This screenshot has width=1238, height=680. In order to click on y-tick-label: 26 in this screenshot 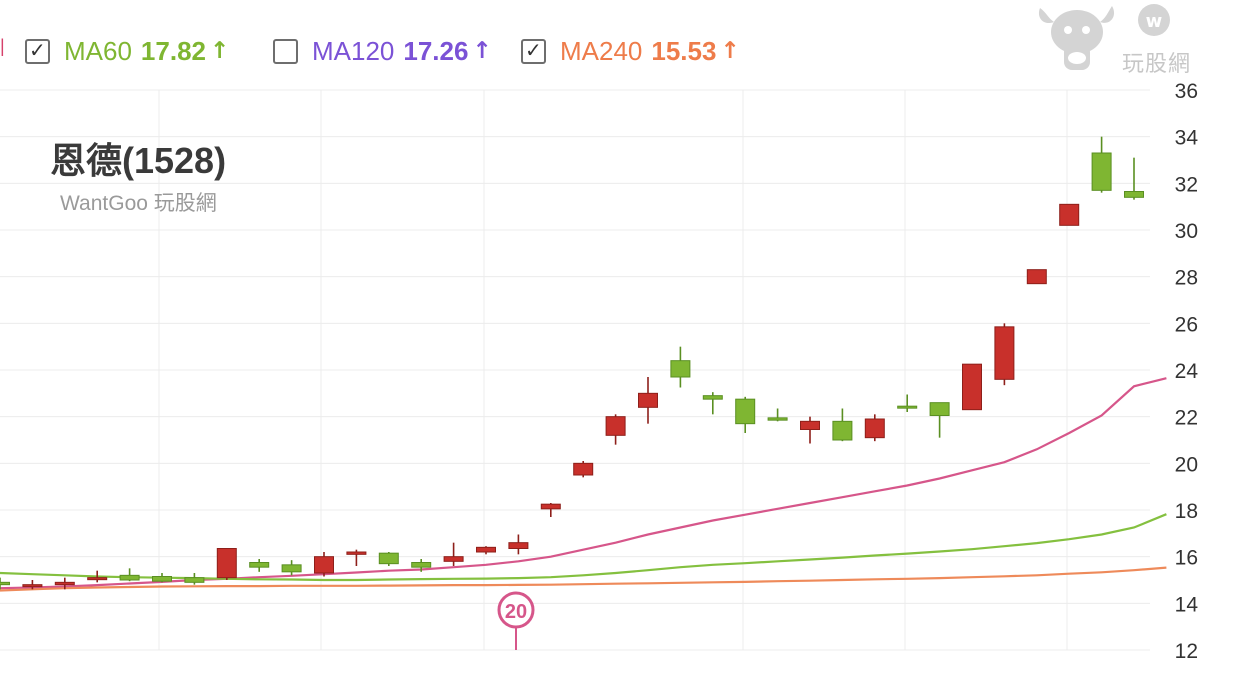, I will do `click(1186, 324)`.